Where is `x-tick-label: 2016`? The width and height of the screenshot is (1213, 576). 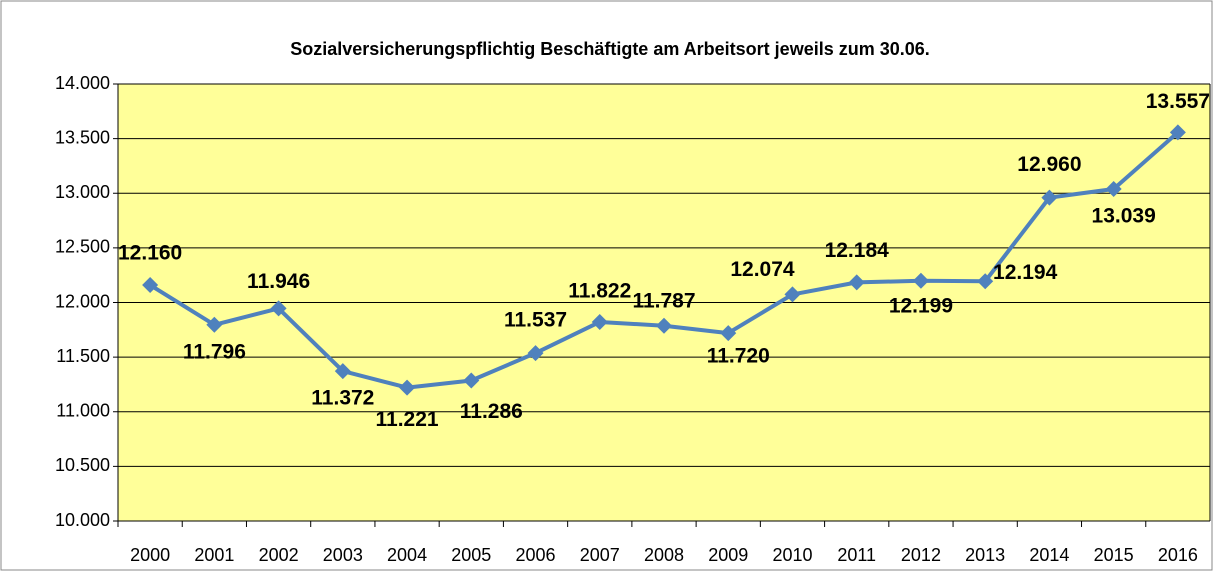 x-tick-label: 2016 is located at coordinates (1178, 555).